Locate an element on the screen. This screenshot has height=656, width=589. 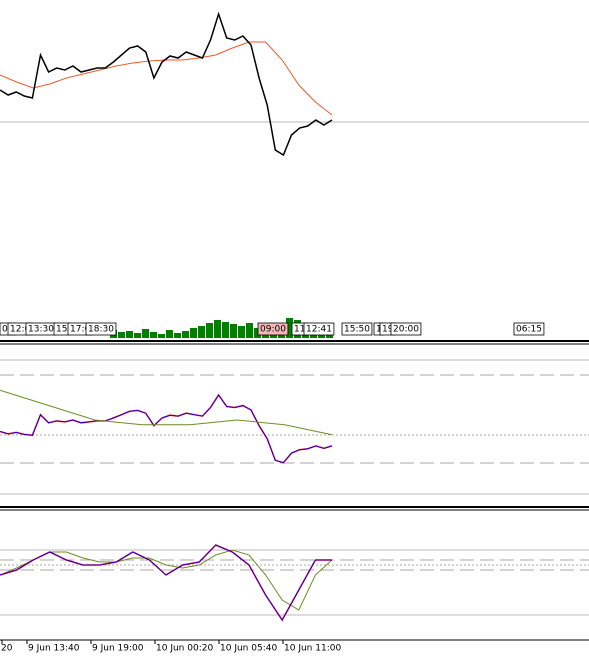
time-tag: 20:00 is located at coordinates (406, 329).